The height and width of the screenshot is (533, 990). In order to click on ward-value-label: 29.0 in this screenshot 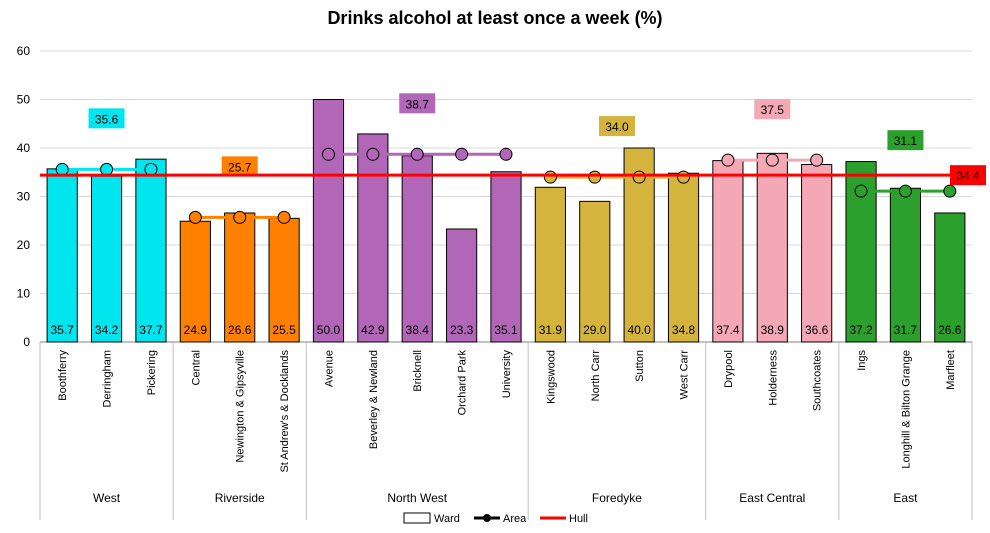, I will do `click(595, 330)`.